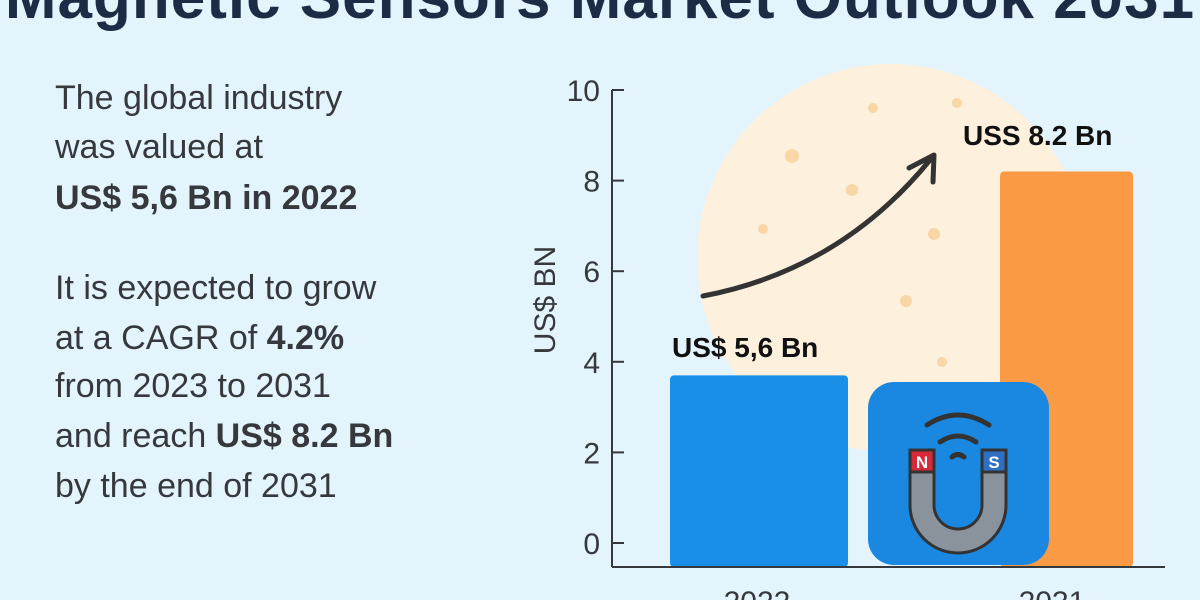  I want to click on bar-2022, so click(759, 471).